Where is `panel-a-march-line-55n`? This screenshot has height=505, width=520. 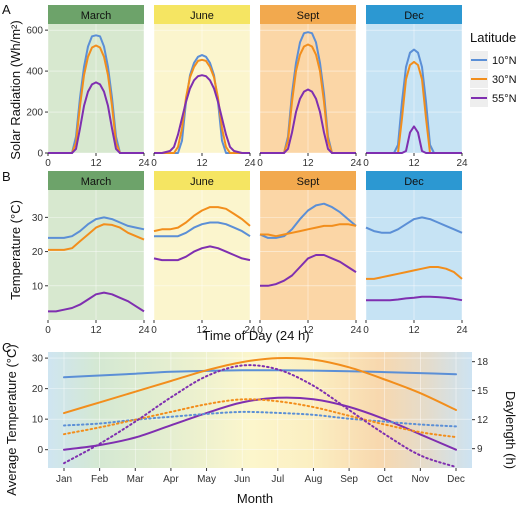
panel-a-march-line-55n is located at coordinates (96, 117).